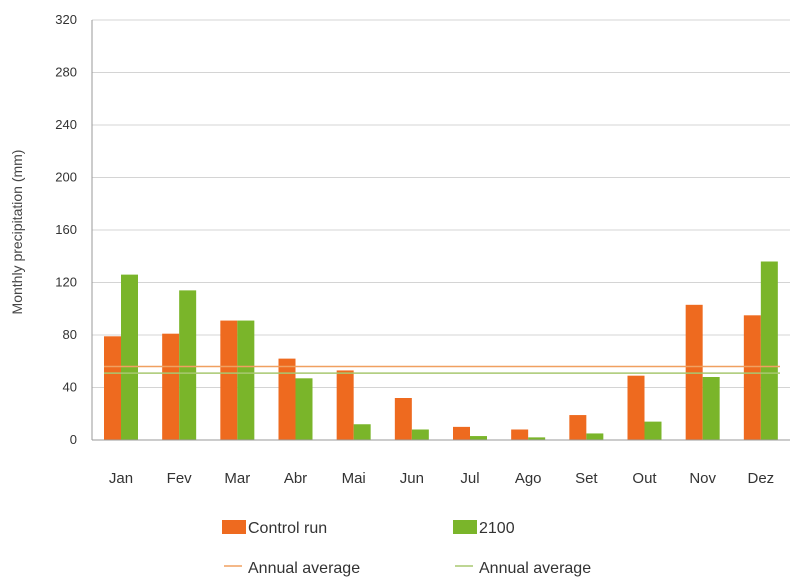  I want to click on y-axis-label: Monthly precipitation (mm), so click(17, 232).